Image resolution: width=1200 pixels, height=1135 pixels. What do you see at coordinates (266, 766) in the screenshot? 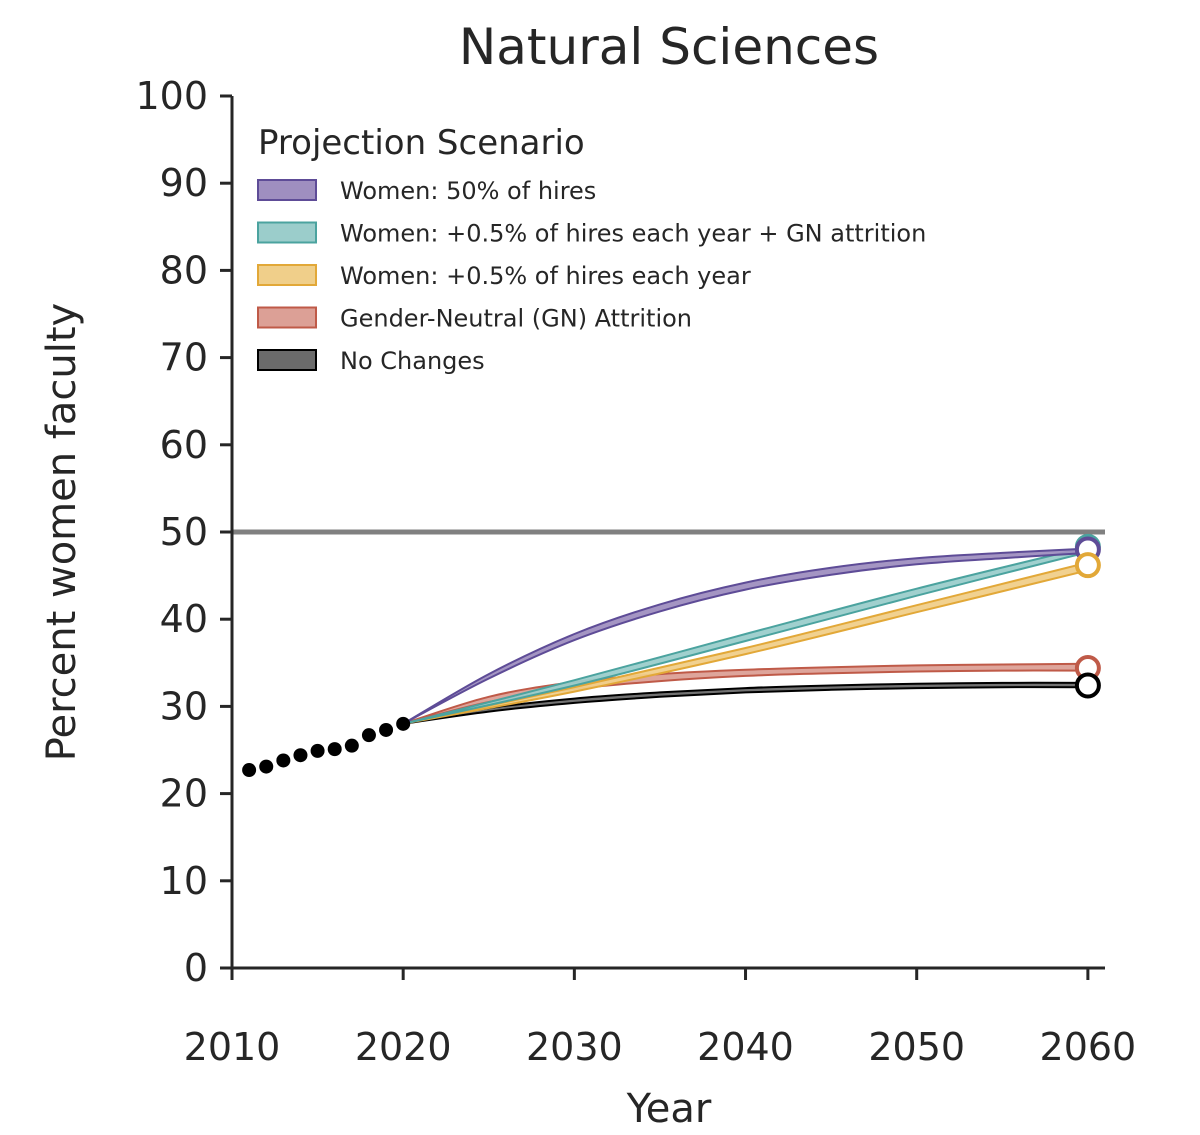
I see `historical-point-2012` at bounding box center [266, 766].